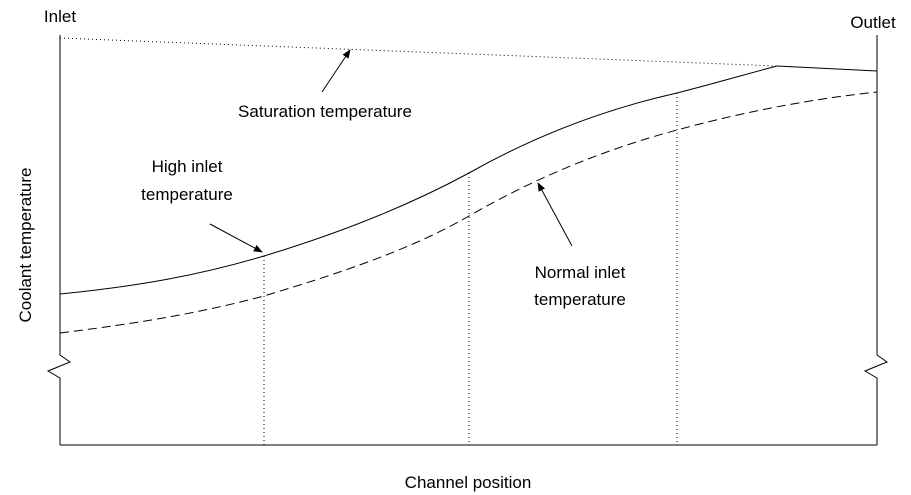  What do you see at coordinates (25, 245) in the screenshot?
I see `y-axis-label: Coolant temperature` at bounding box center [25, 245].